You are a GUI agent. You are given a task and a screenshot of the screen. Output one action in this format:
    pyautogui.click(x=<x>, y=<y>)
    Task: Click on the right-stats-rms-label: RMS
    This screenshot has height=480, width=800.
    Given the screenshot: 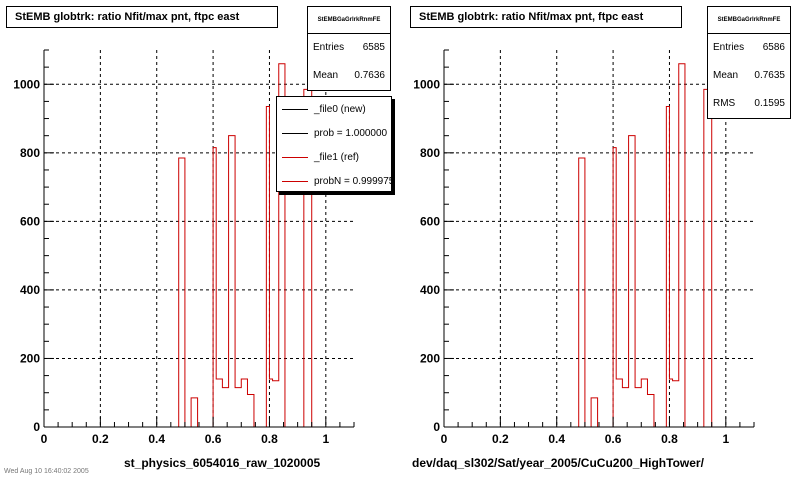 What is the action you would take?
    pyautogui.click(x=724, y=103)
    